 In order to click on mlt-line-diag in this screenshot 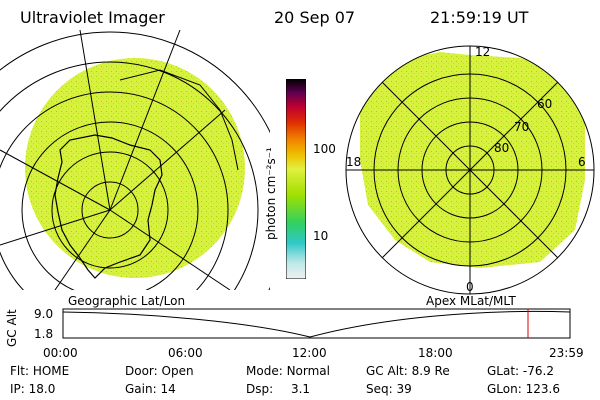, I will do `click(470, 170)`.